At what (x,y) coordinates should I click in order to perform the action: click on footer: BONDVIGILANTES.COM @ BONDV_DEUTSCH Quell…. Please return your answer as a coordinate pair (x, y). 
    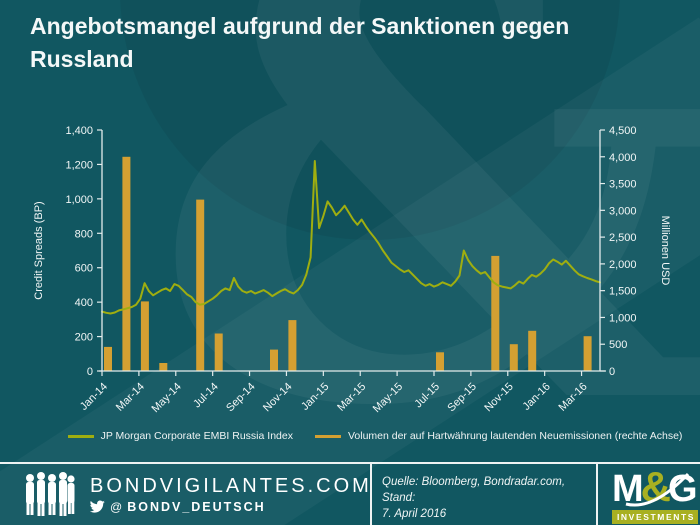
    Looking at the image, I should click on (350, 493).